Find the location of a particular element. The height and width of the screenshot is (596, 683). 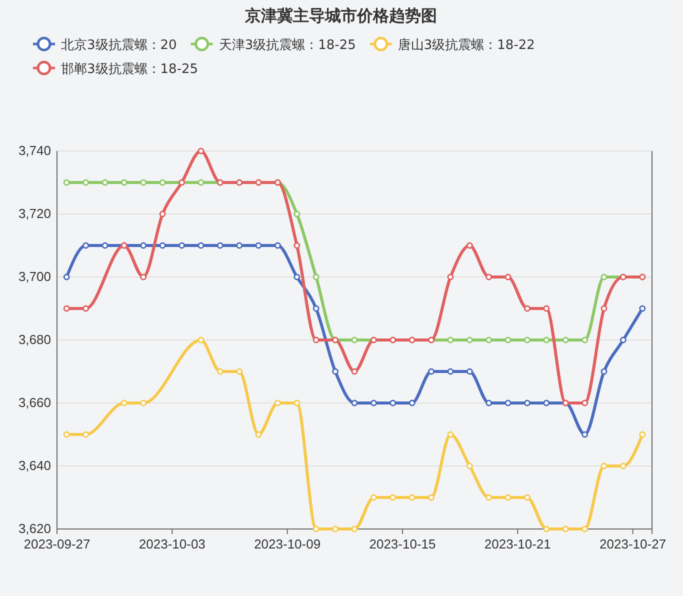

y-tick-label: 3,680 is located at coordinates (34, 340).